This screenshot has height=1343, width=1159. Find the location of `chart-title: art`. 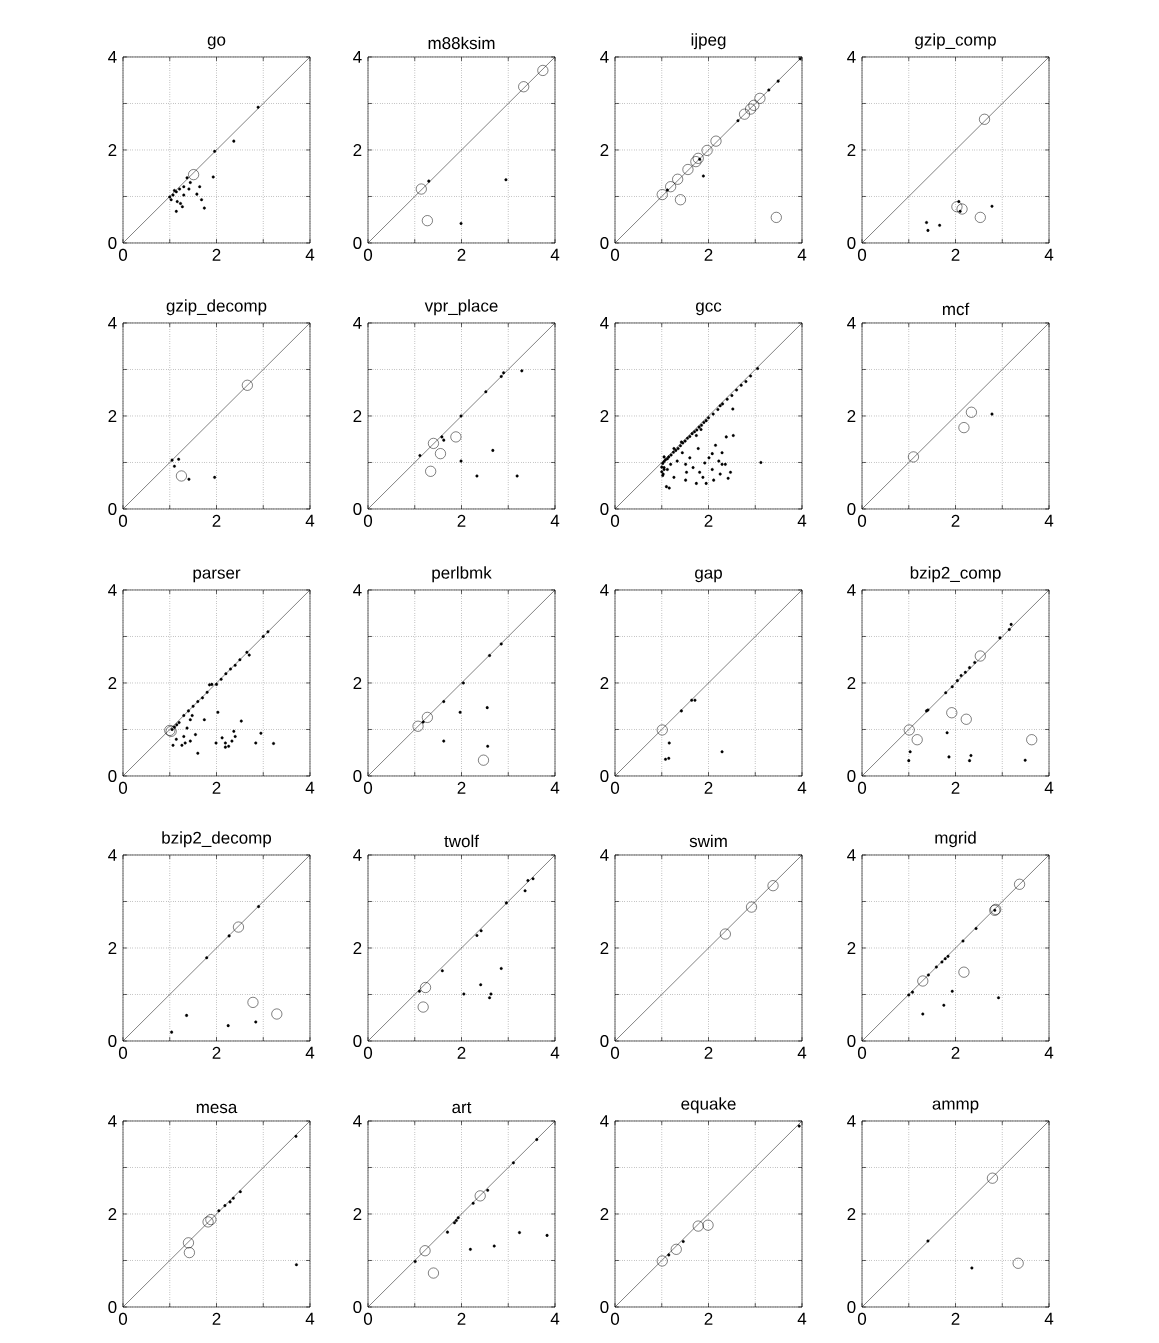

chart-title: art is located at coordinates (462, 1108).